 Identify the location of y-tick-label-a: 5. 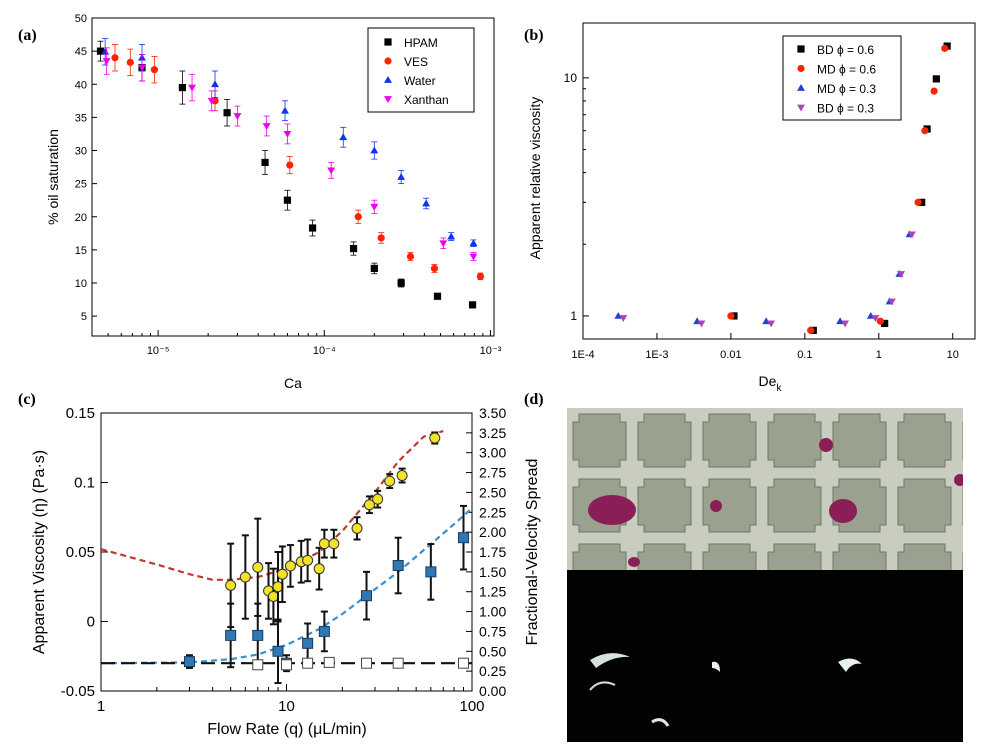
(84, 317).